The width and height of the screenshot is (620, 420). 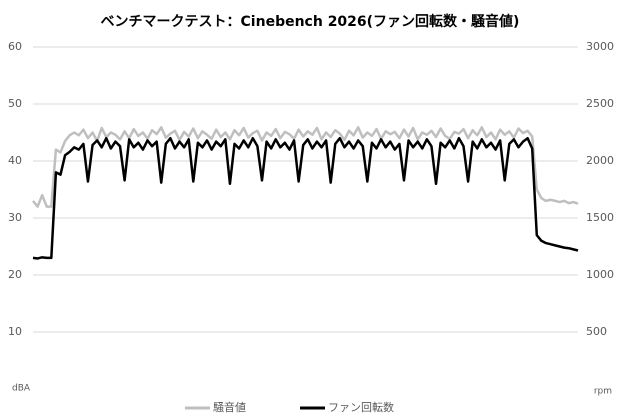 What do you see at coordinates (310, 21) in the screenshot?
I see `chart-title: ベンチマークテスト：Cinebench 2026(ファン回転数・騒音値)` at bounding box center [310, 21].